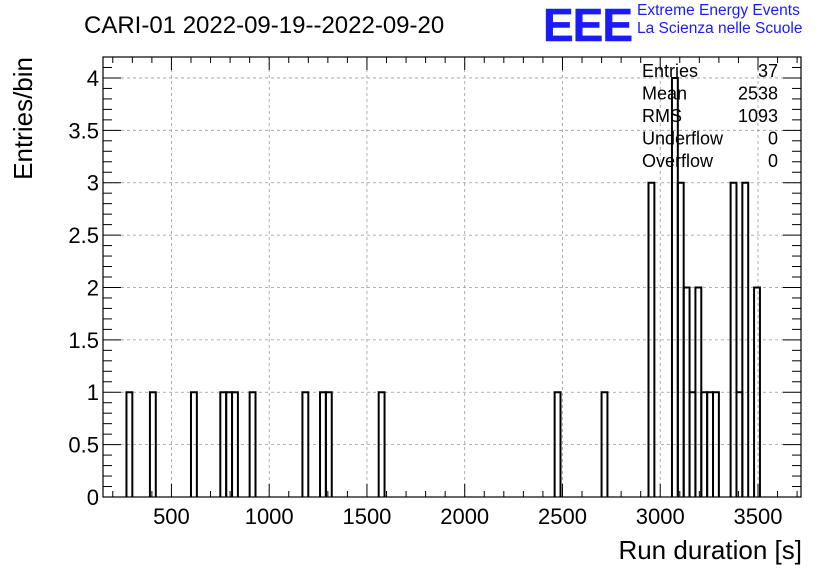 The width and height of the screenshot is (836, 572). I want to click on stats-value: 2538, so click(758, 94).